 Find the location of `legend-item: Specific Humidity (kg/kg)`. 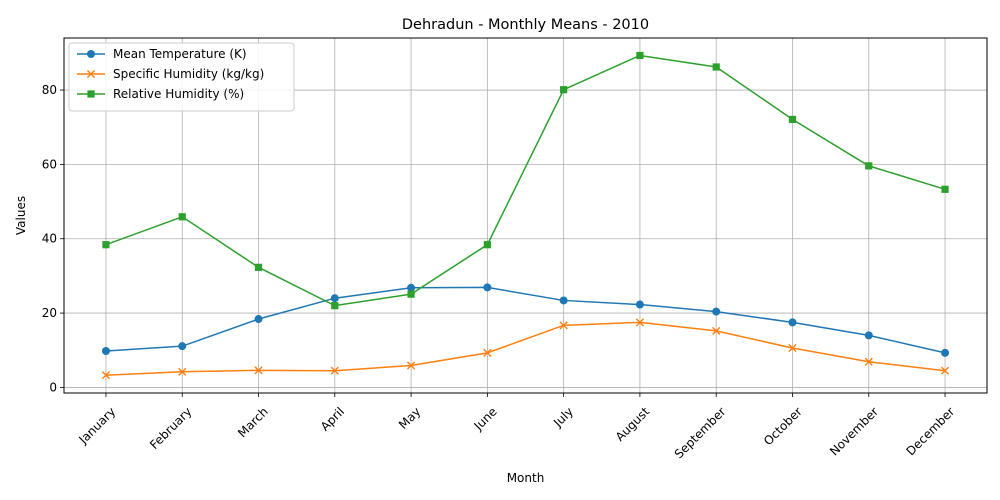

legend-item: Specific Humidity (kg/kg) is located at coordinates (170, 74).